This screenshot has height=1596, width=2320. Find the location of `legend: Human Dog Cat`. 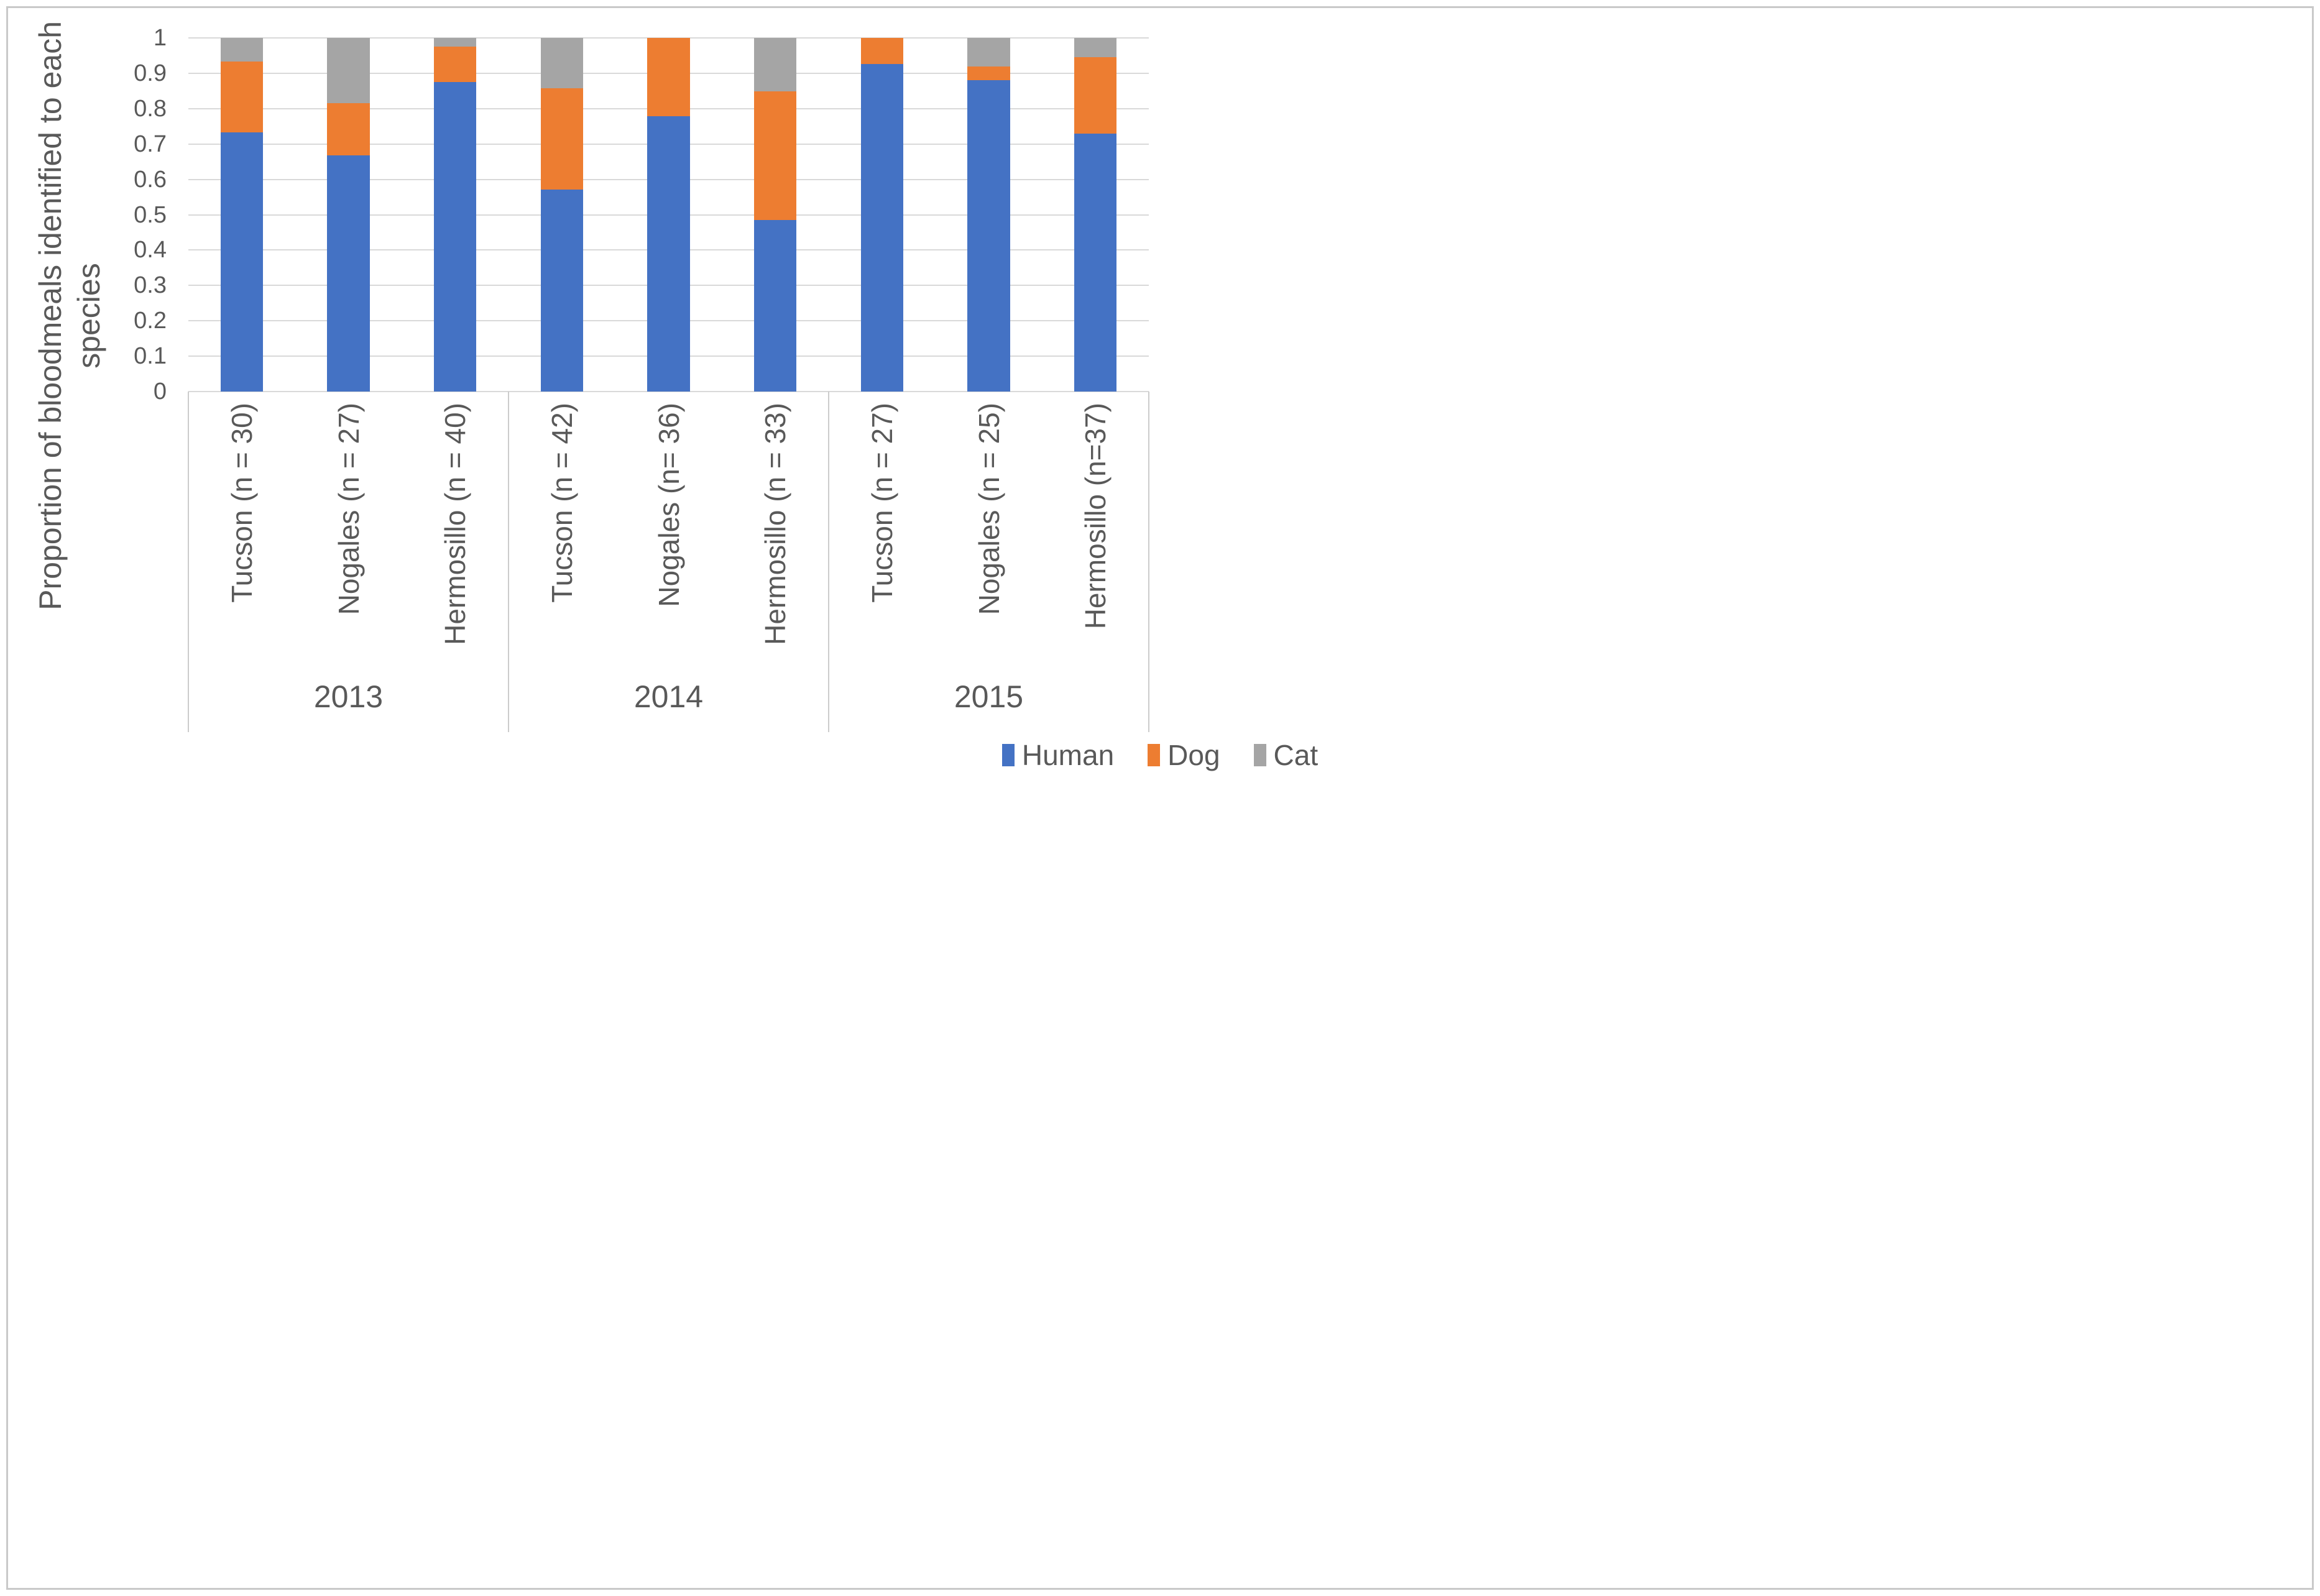

legend: Human Dog Cat is located at coordinates (1160, 755).